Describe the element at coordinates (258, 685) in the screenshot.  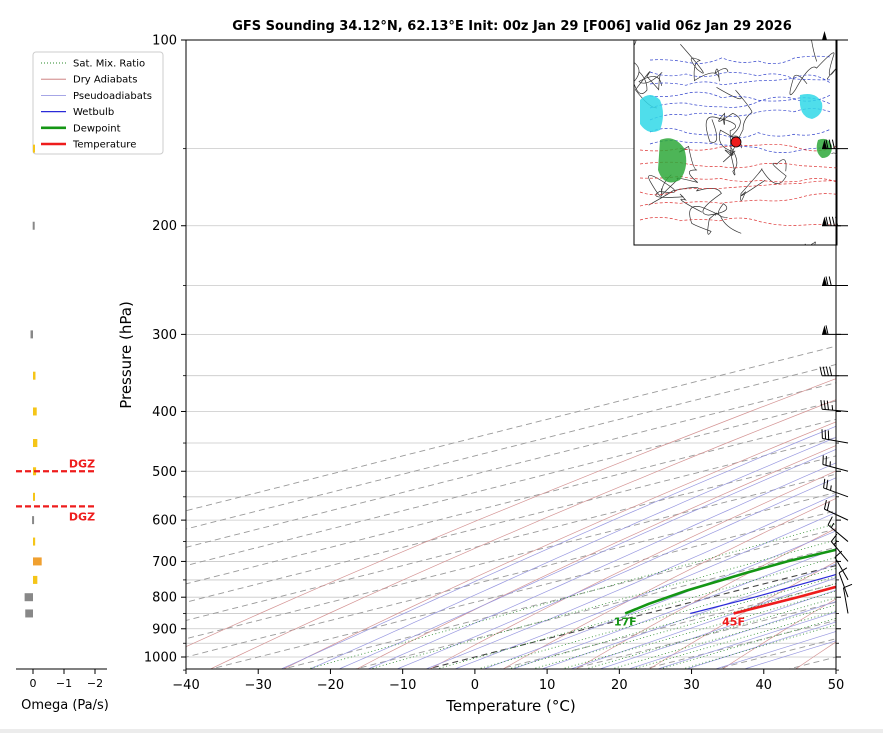
I see `x-tick-label: −30` at that location.